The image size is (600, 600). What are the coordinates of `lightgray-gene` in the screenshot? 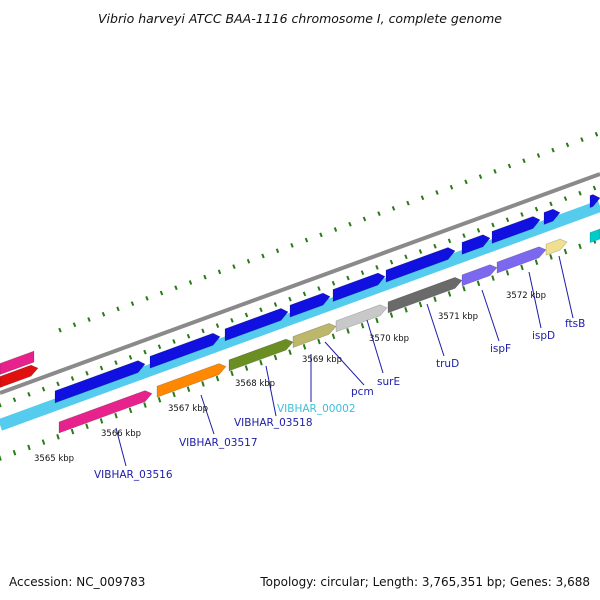 It's located at (361, 318).